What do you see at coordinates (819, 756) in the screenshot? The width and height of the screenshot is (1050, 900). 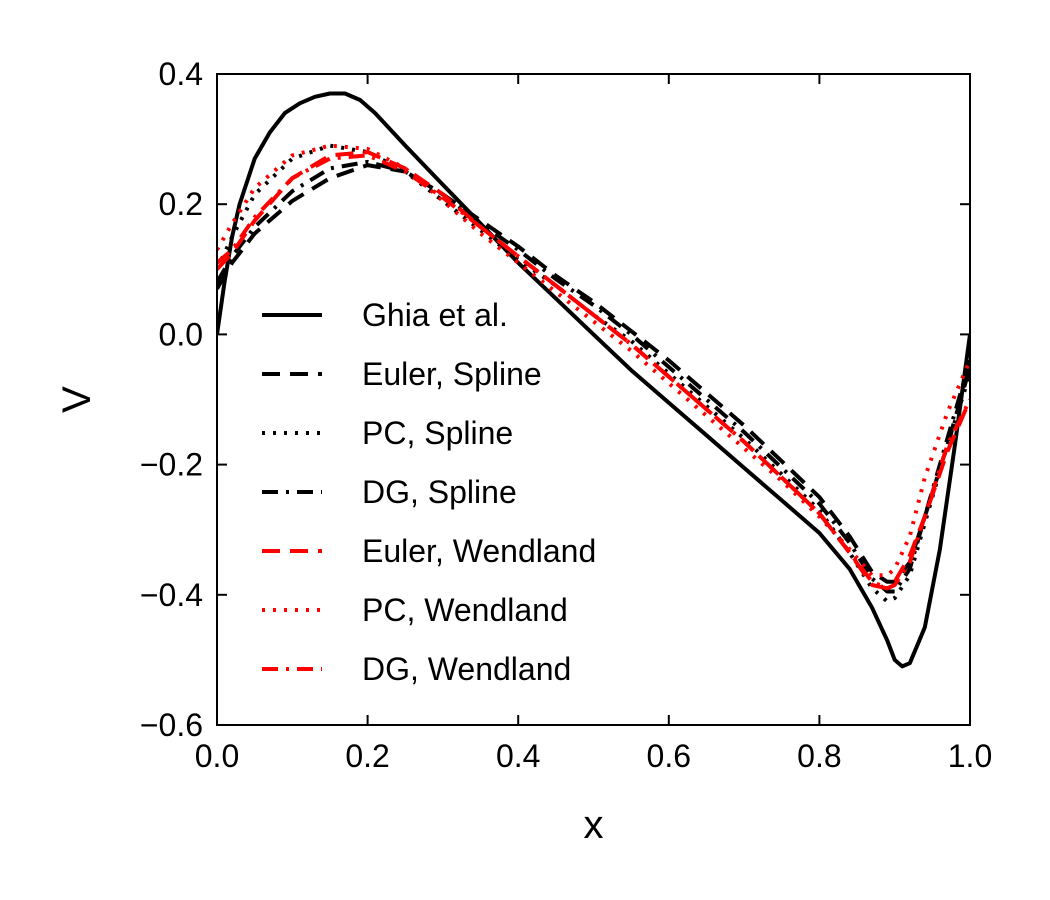 I see `x-tick-label: 0.8` at bounding box center [819, 756].